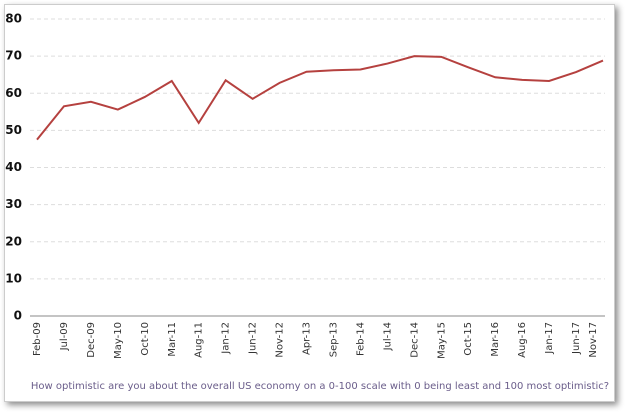 The width and height of the screenshot is (625, 412). I want to click on x-tick-label: Jul-09, so click(64, 336).